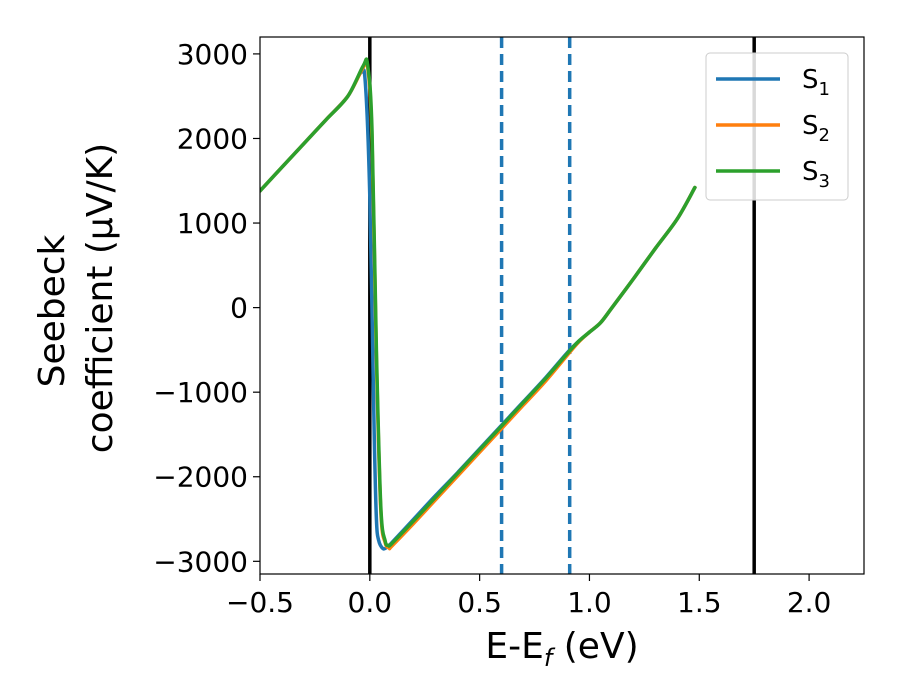 This screenshot has width=900, height=700. I want to click on y-tick-label: 3000, so click(212, 54).